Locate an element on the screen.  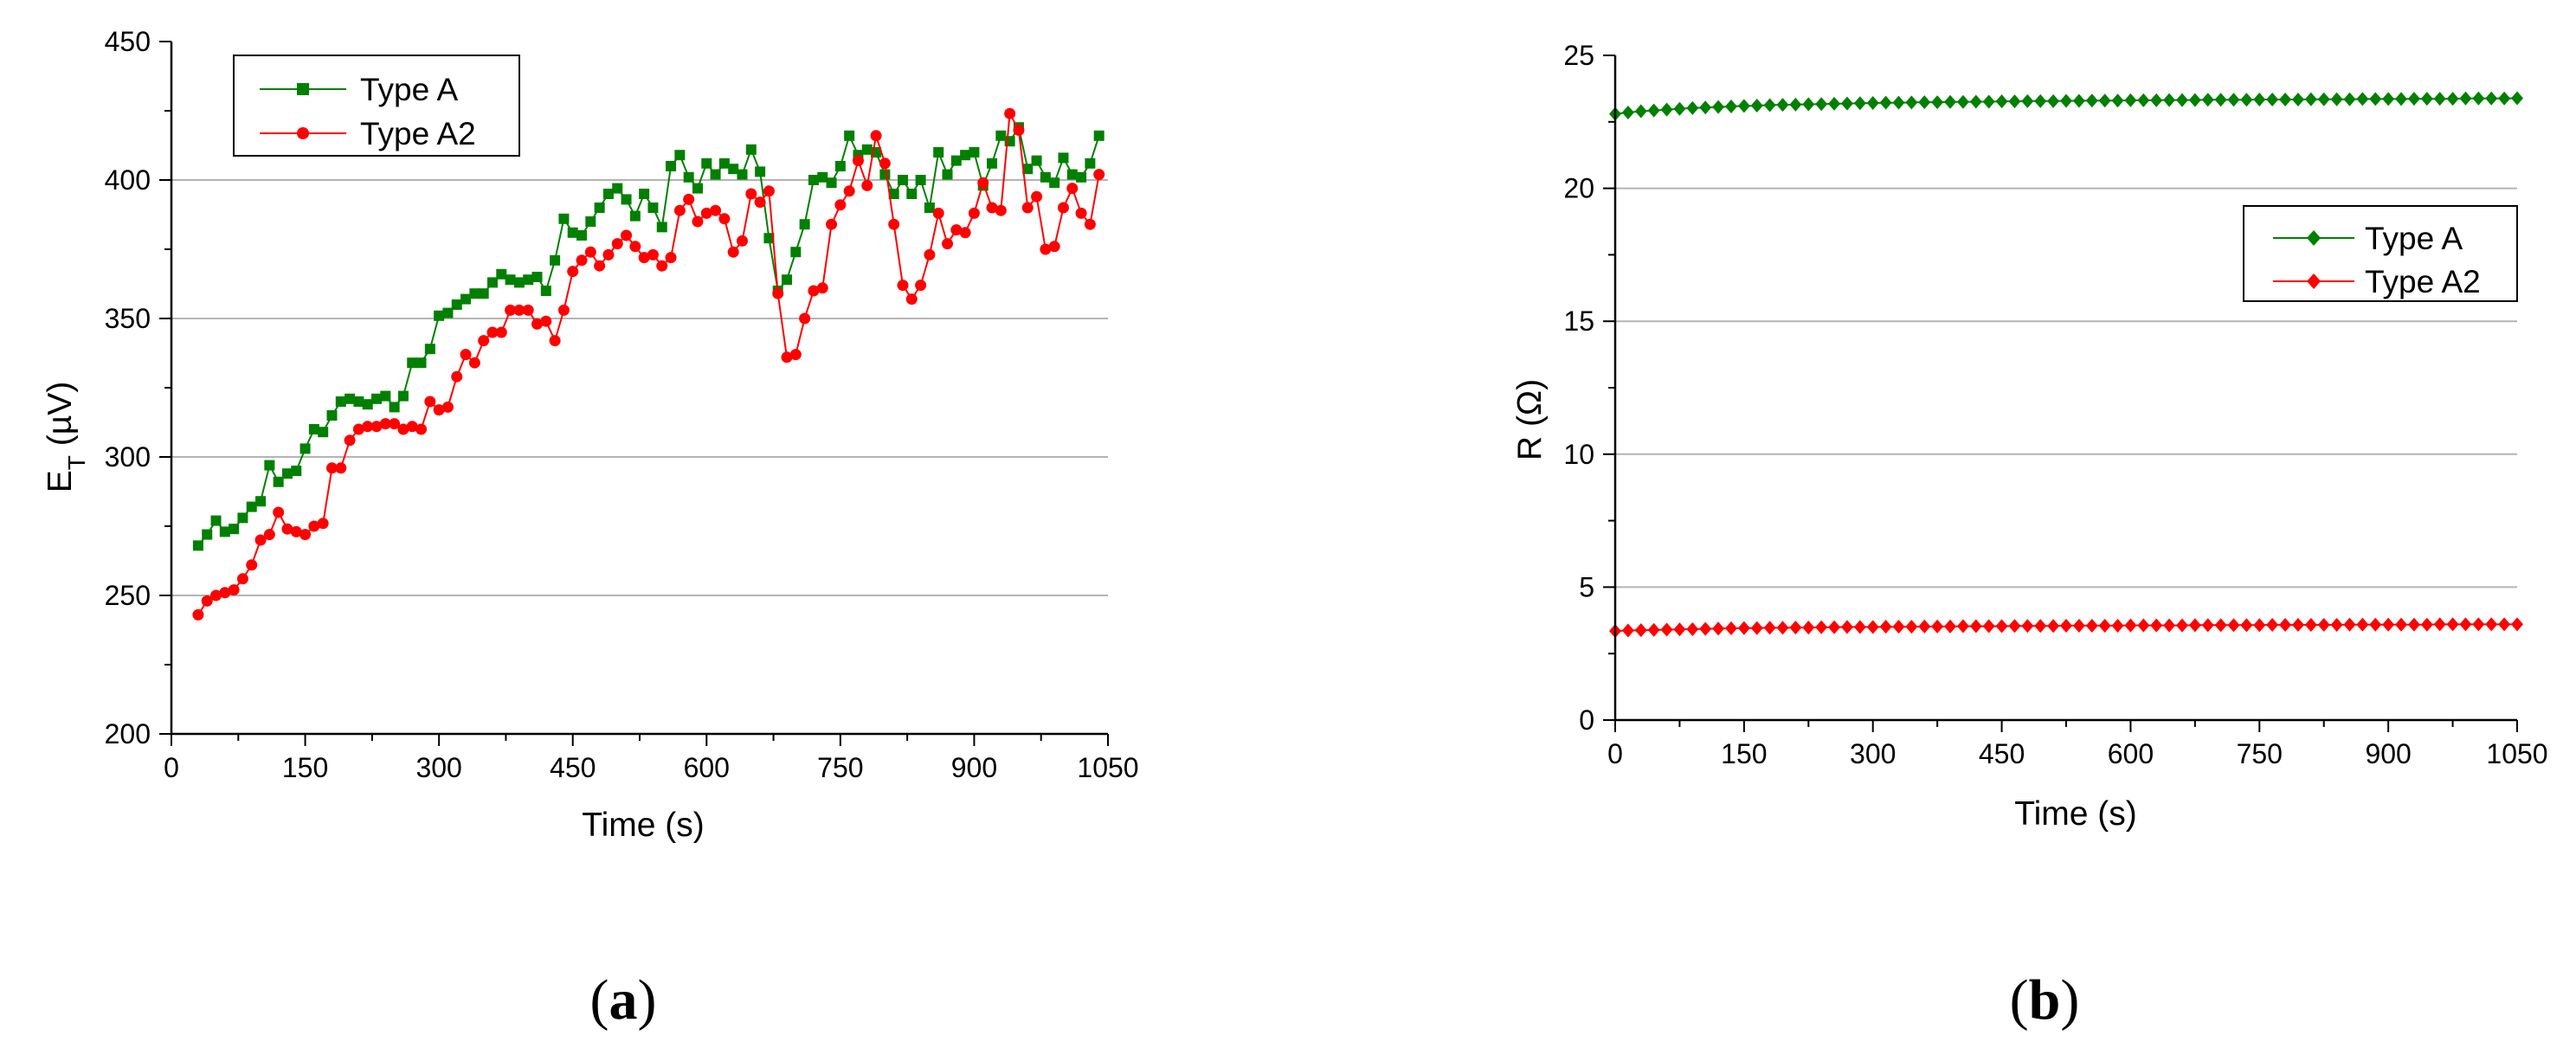
chart-b-legend: Type A Type A2 is located at coordinates (2380, 253).